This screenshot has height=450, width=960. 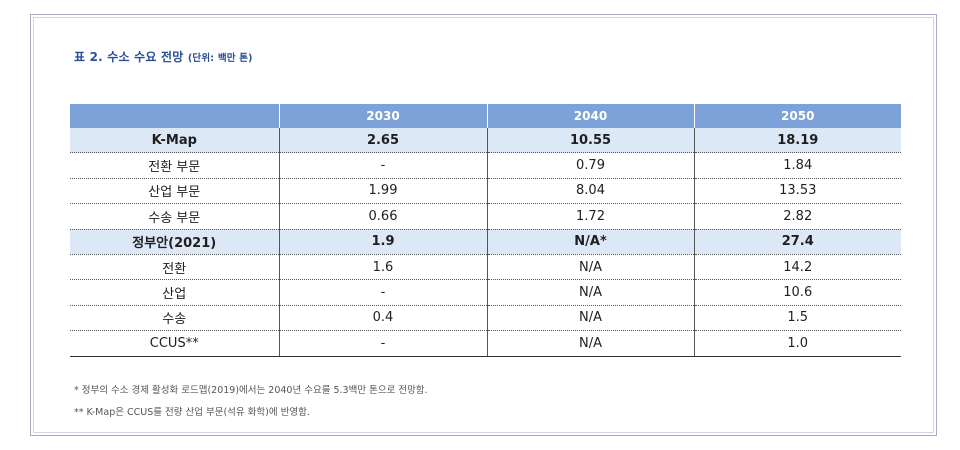 I want to click on table-unit: (단위: 백만 톤), so click(x=220, y=58).